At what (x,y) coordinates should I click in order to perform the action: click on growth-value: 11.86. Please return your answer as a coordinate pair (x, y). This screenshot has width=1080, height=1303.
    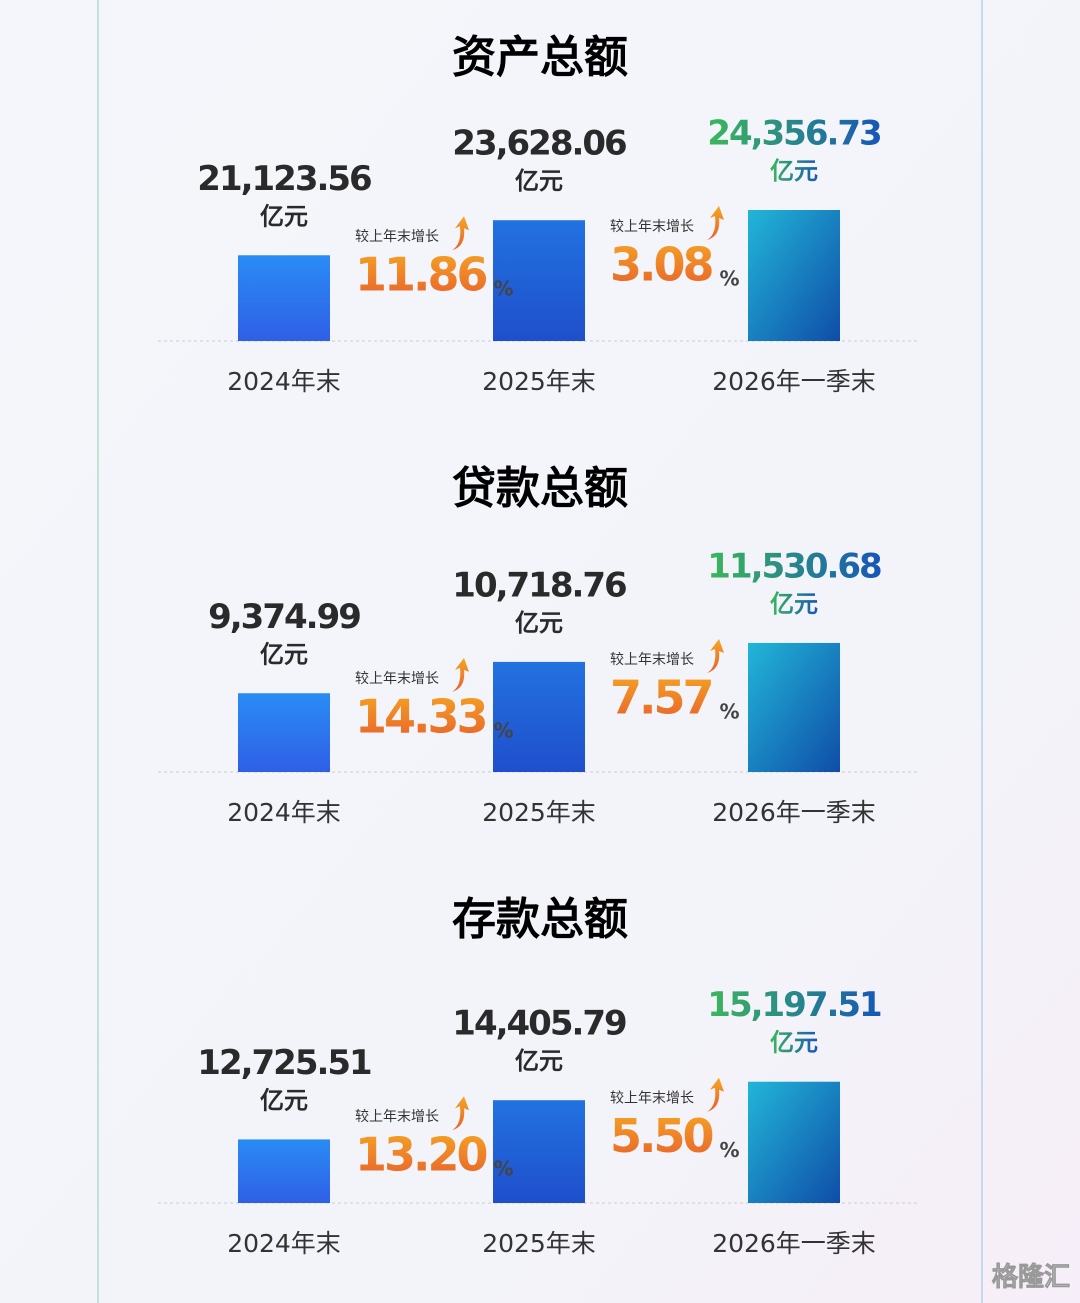
    Looking at the image, I should click on (420, 275).